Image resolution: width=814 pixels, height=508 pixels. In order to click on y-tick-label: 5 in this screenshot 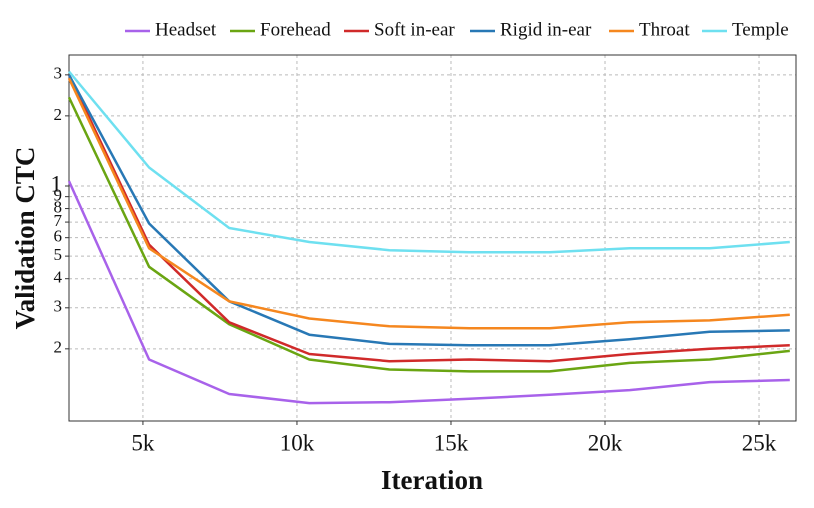, I will do `click(58, 254)`.